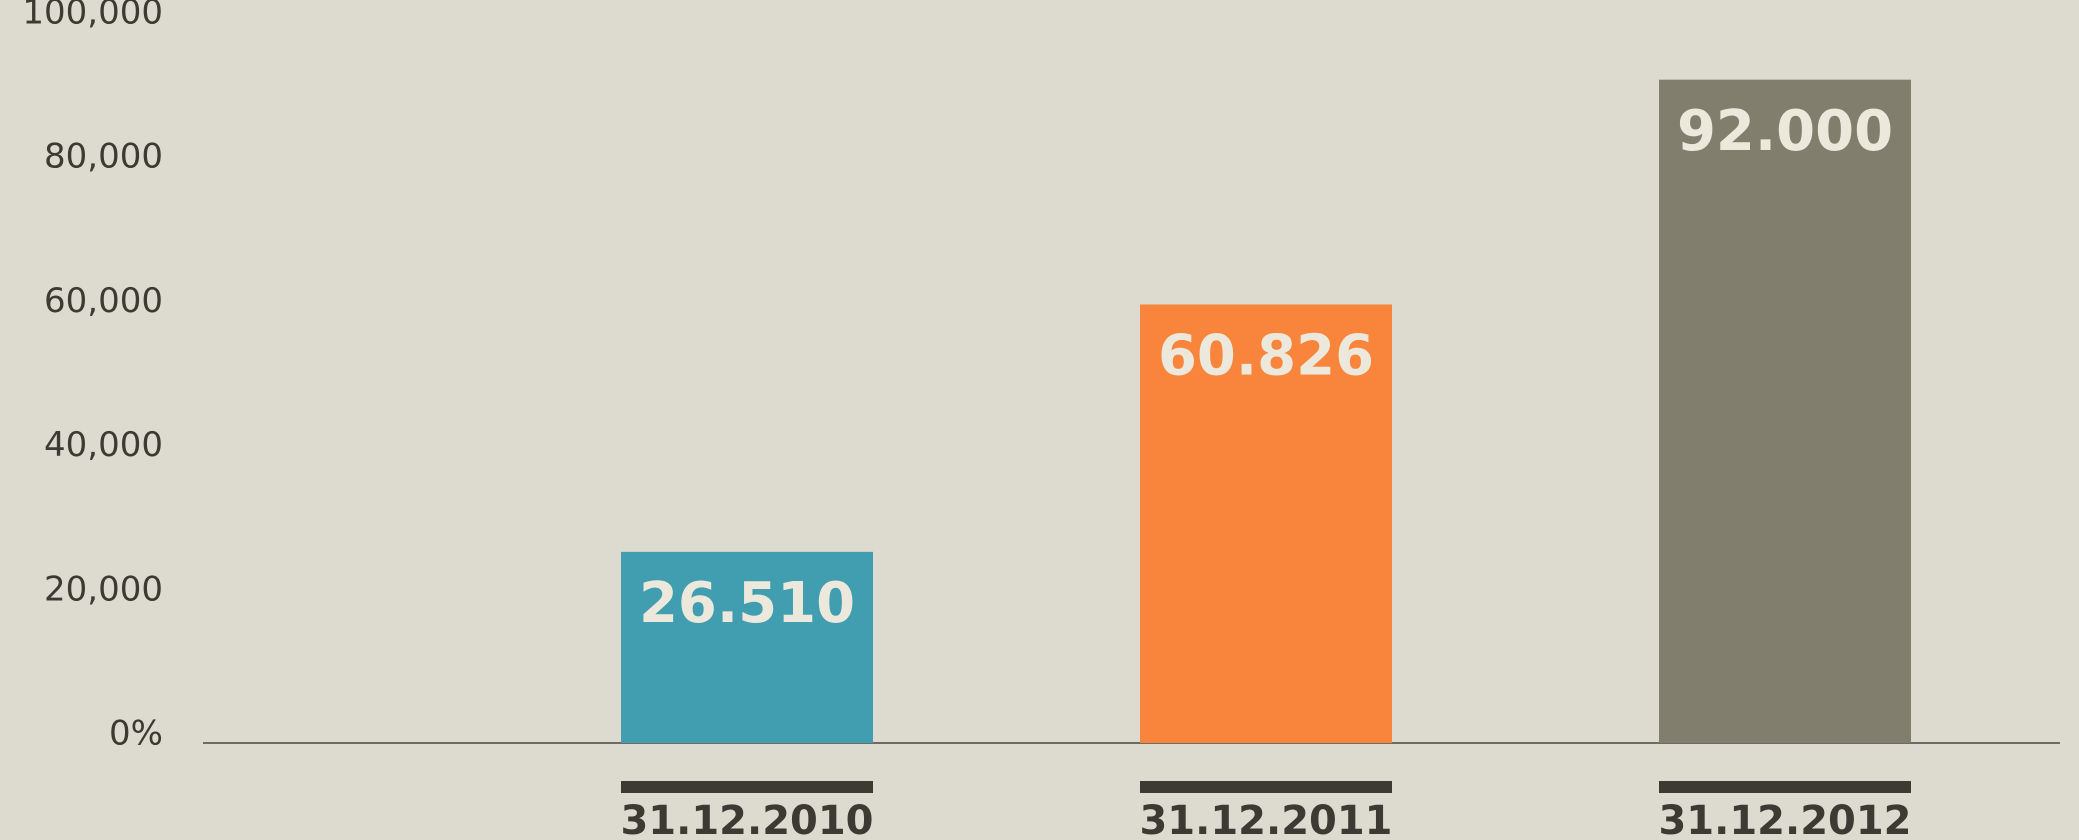  What do you see at coordinates (103, 157) in the screenshot?
I see `y-tick-label: 80,000` at bounding box center [103, 157].